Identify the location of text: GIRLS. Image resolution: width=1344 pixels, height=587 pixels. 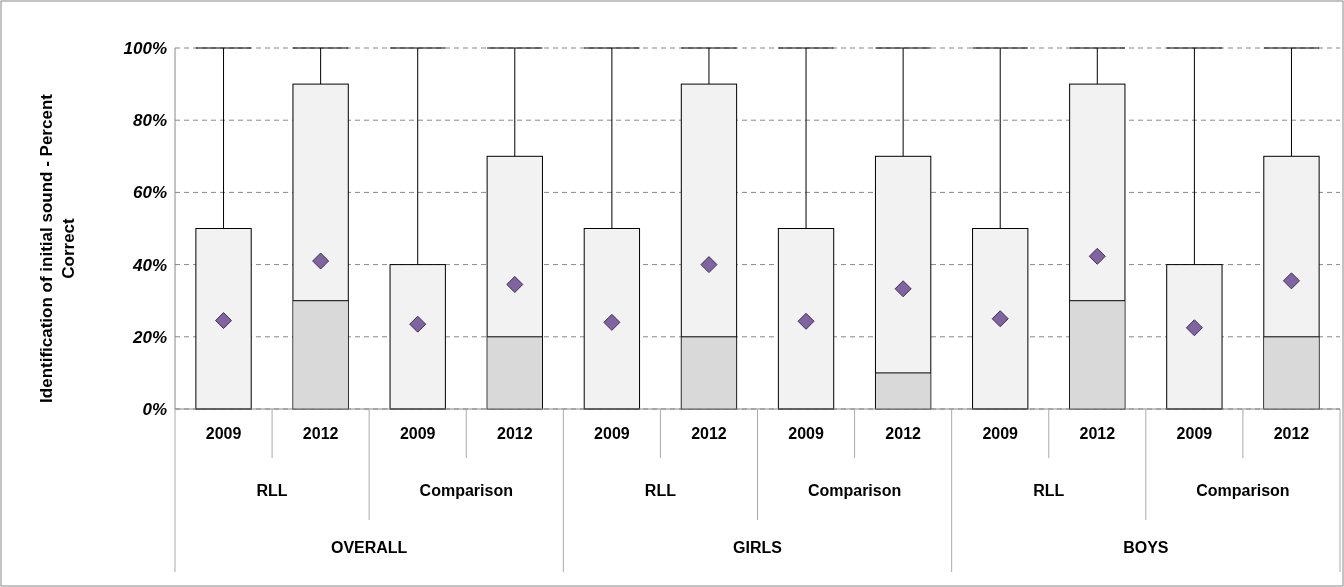
(758, 547).